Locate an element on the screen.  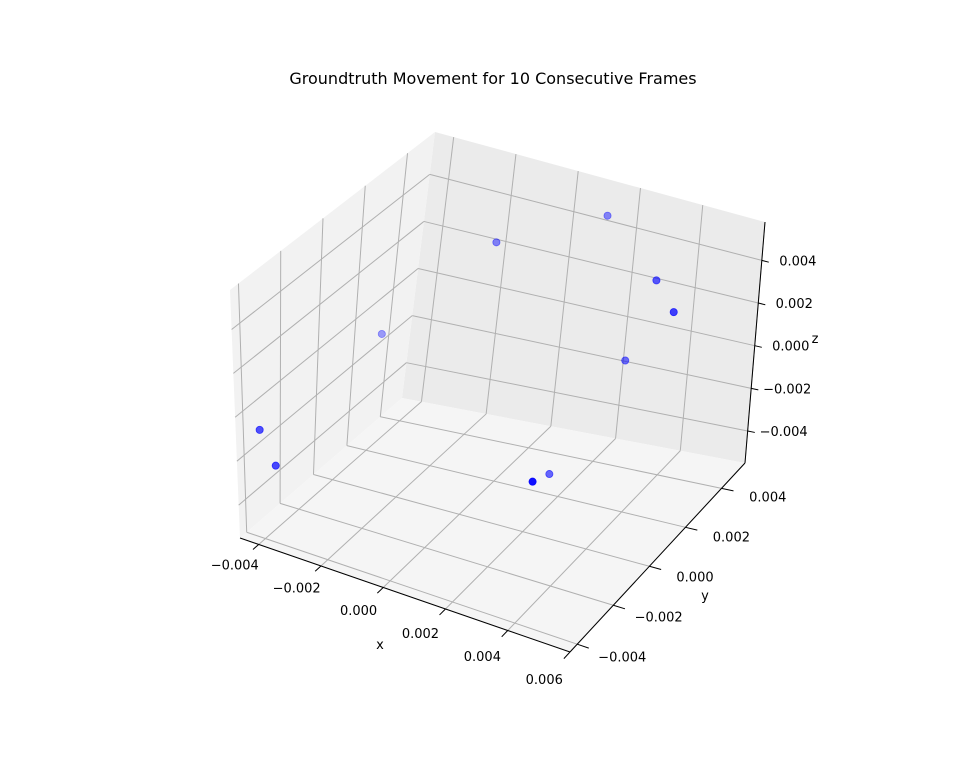
y-tick-label: 0.002 is located at coordinates (731, 537).